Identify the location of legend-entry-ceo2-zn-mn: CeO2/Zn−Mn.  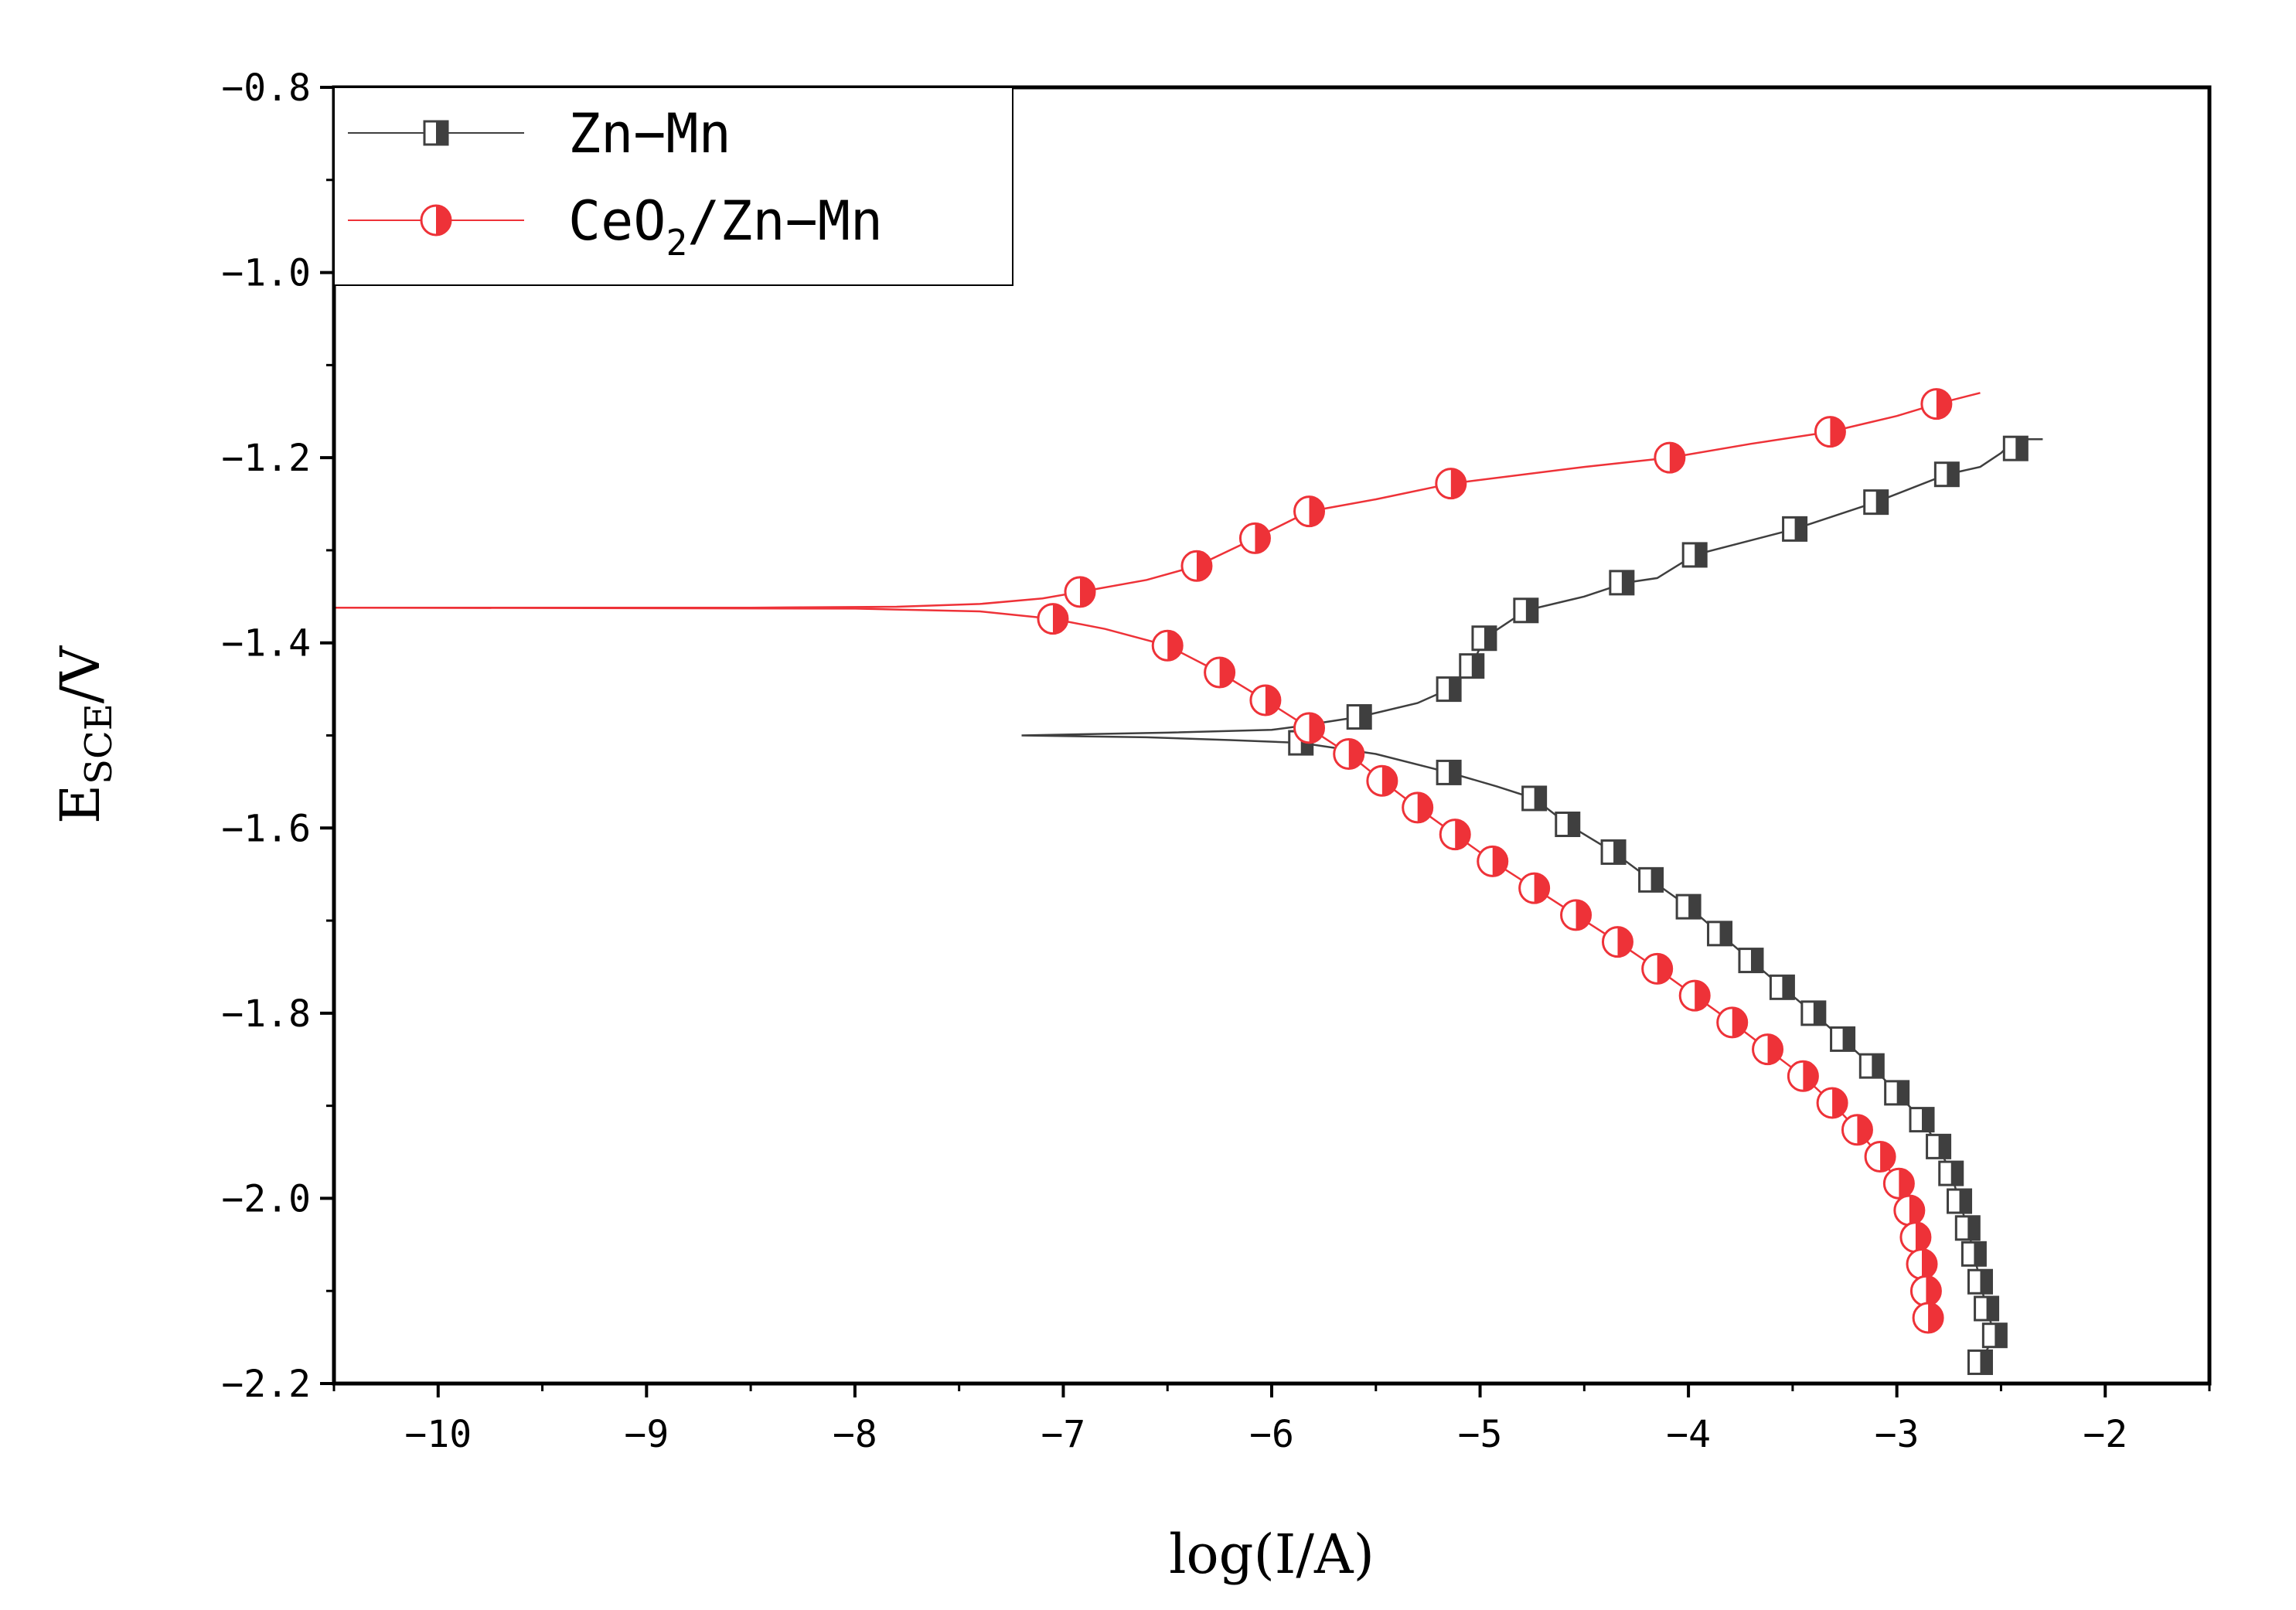
(615, 226).